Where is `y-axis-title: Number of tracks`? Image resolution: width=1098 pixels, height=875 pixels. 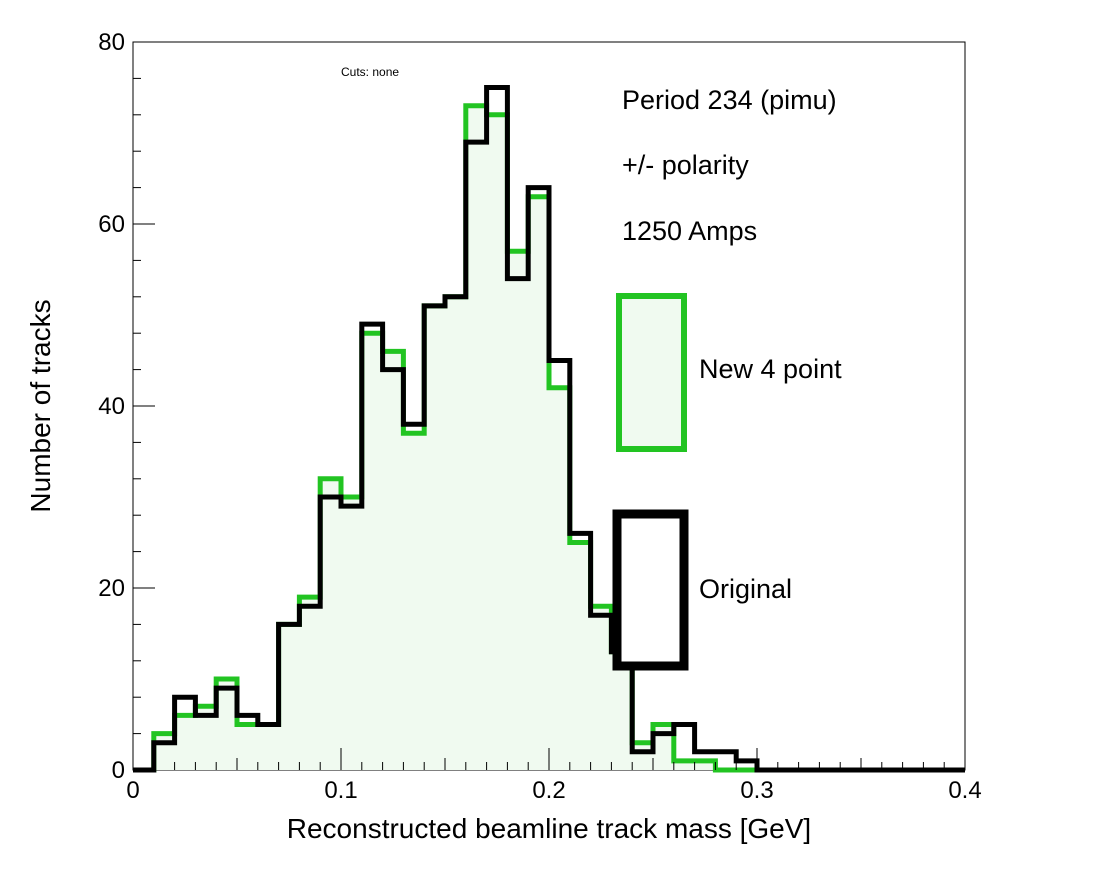
y-axis-title: Number of tracks is located at coordinates (40, 405).